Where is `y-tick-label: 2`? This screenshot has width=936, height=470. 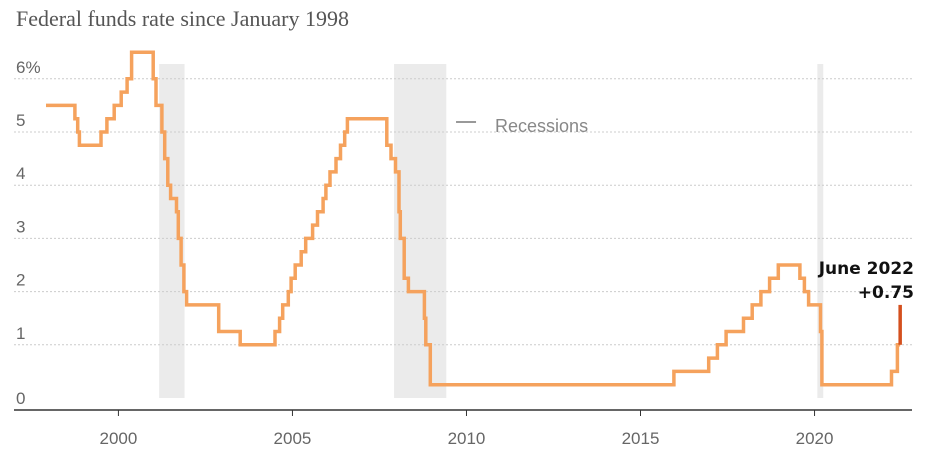 y-tick-label: 2 is located at coordinates (20, 280).